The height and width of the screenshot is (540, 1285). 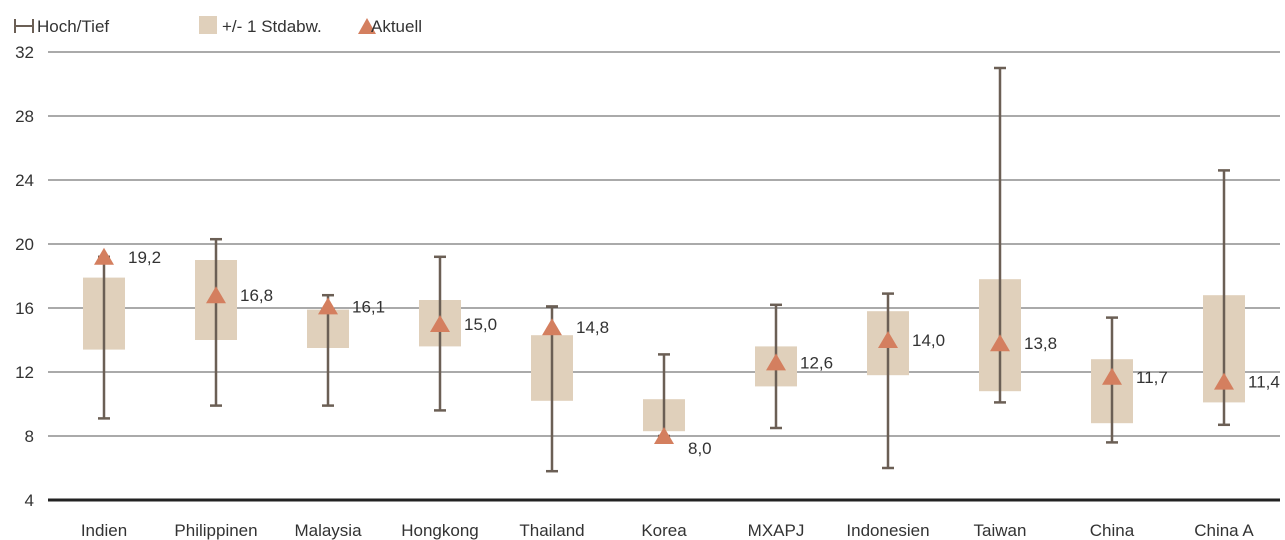 I want to click on legend-item-current: Aktuell, so click(x=390, y=26).